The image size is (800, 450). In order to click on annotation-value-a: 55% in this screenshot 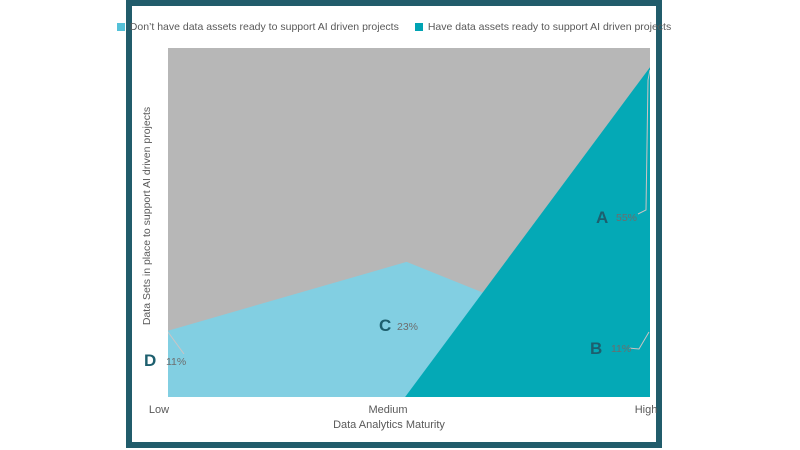, I will do `click(627, 218)`.